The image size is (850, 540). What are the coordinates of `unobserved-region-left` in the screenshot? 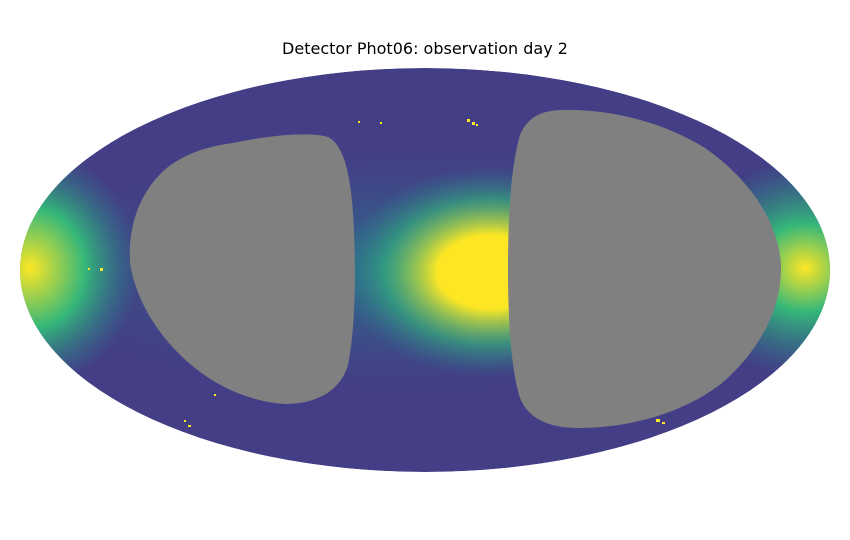 It's located at (242, 269).